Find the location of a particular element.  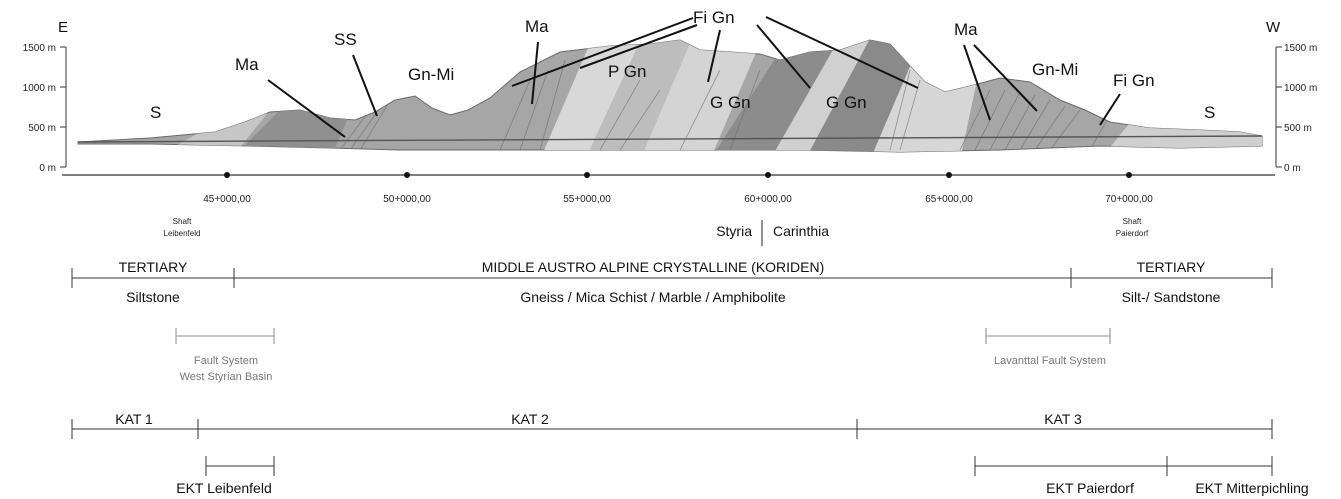

rock-label-fi-gn-top: Fi Gn is located at coordinates (714, 17).